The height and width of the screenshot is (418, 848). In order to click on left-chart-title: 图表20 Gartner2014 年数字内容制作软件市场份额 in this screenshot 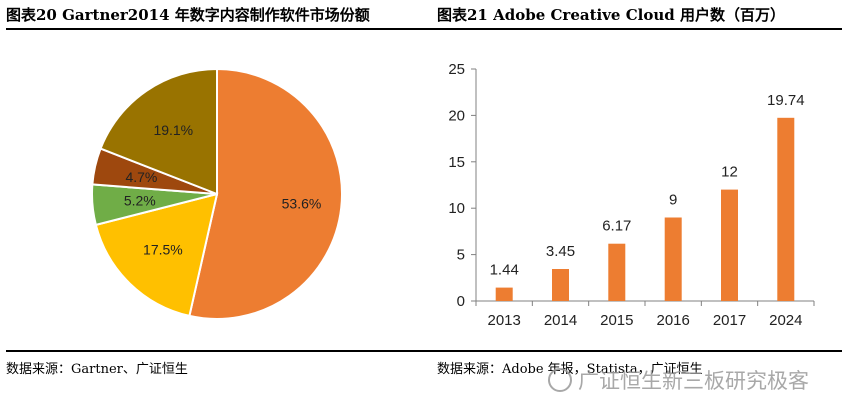, I will do `click(188, 15)`.